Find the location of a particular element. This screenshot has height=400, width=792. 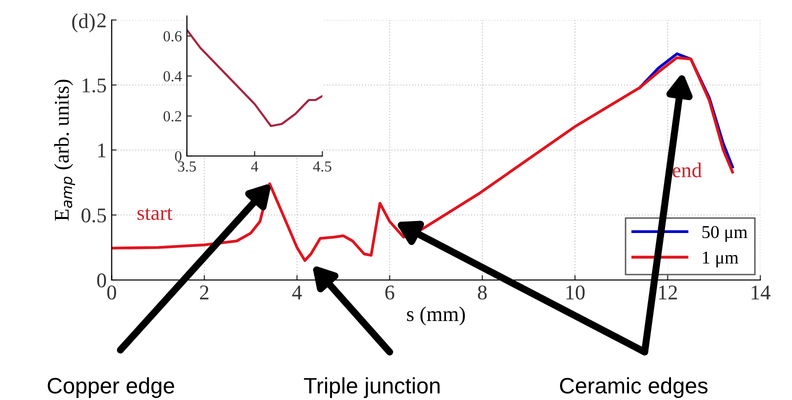

x-tick-label: 8 is located at coordinates (482, 292).